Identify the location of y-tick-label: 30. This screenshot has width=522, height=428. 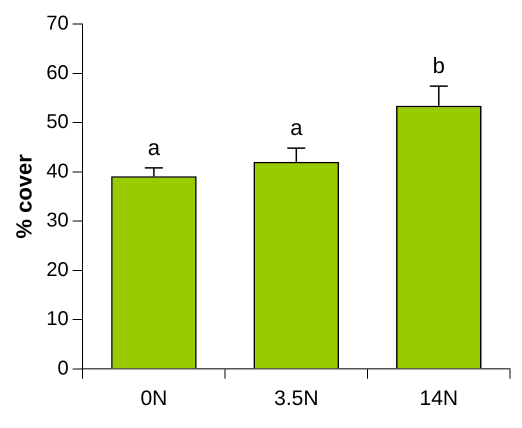
(57, 221).